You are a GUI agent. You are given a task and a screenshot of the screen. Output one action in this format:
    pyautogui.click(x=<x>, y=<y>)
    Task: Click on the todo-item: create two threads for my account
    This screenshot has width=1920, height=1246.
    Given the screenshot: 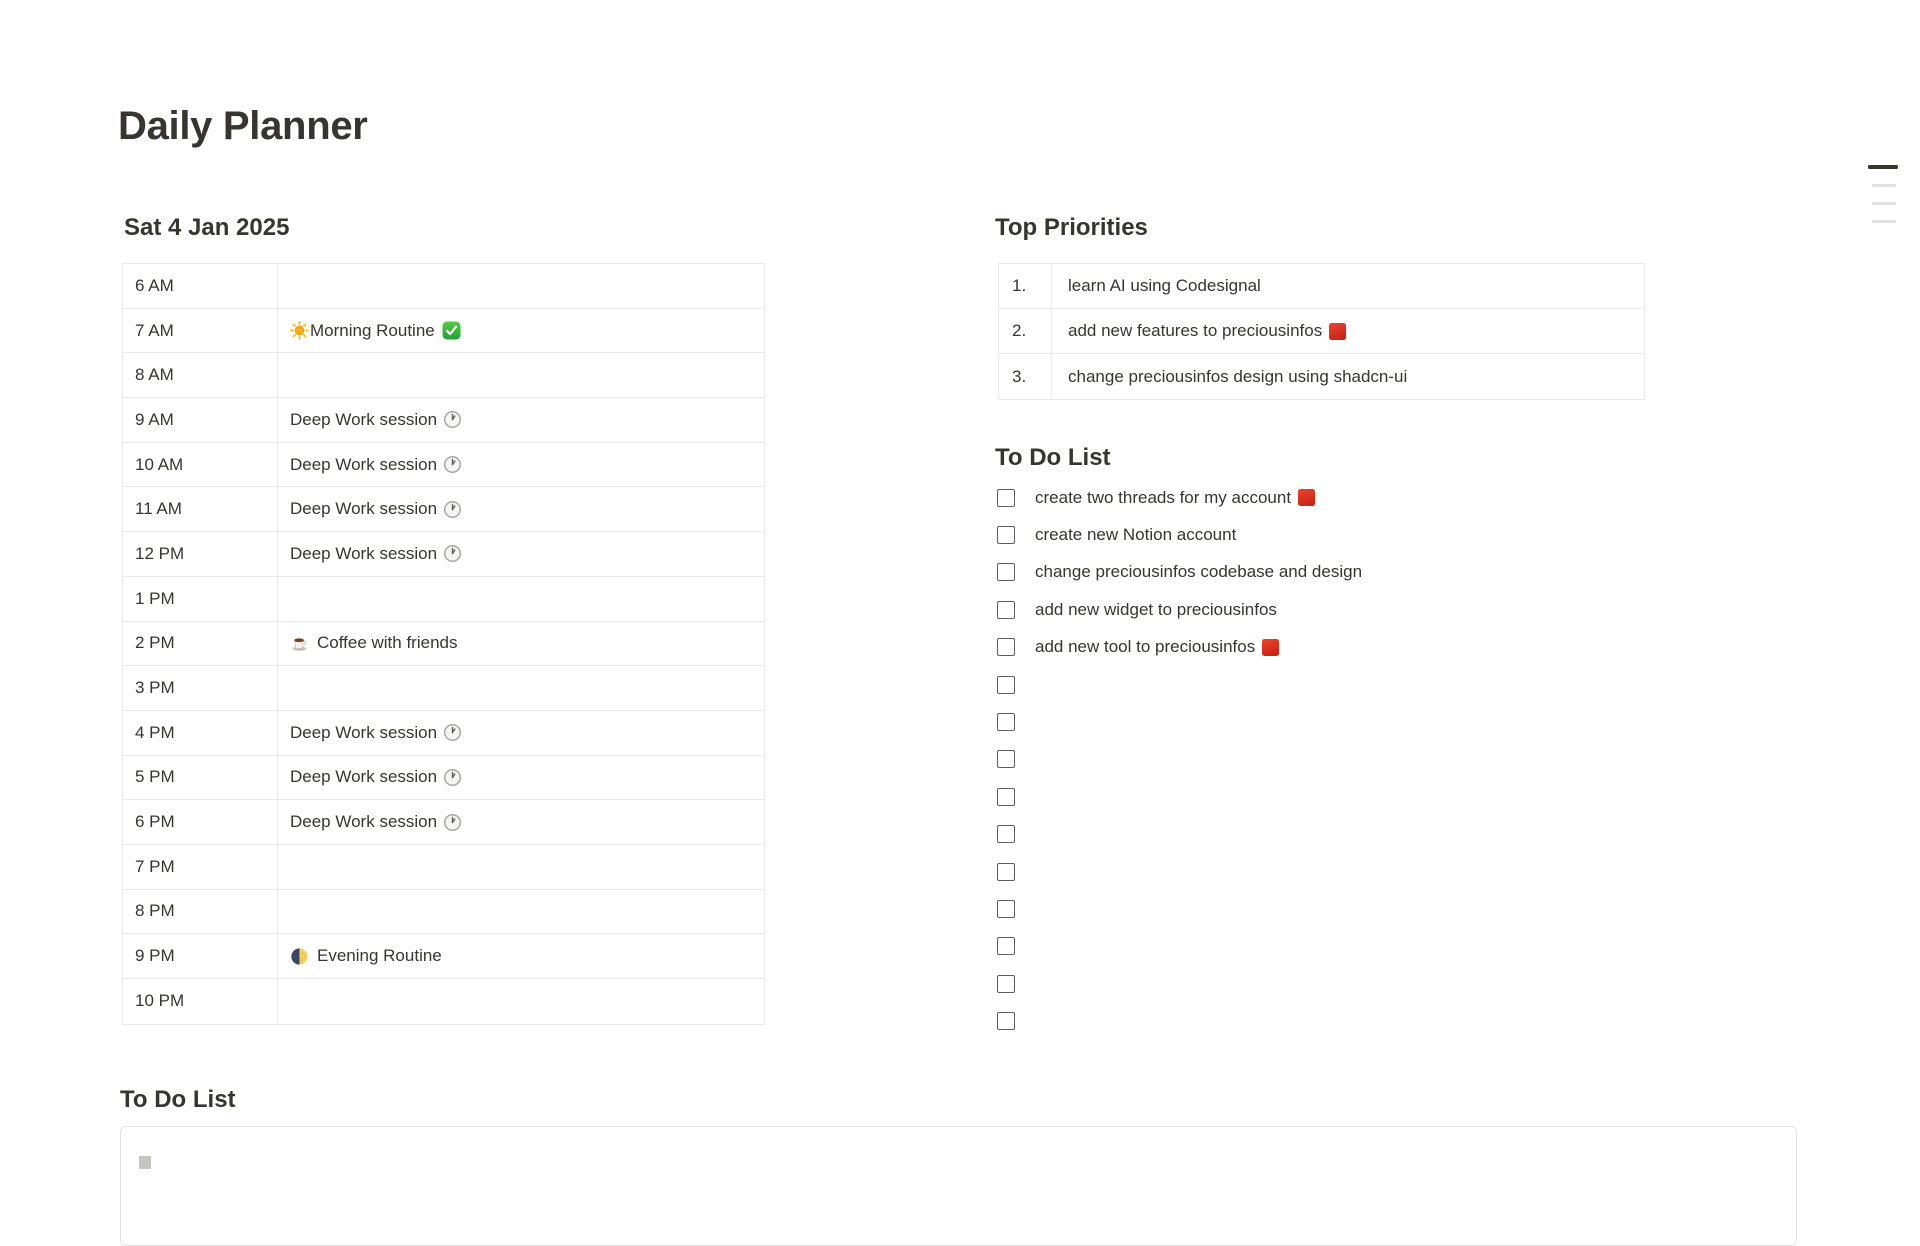 What is the action you would take?
    pyautogui.click(x=1321, y=497)
    